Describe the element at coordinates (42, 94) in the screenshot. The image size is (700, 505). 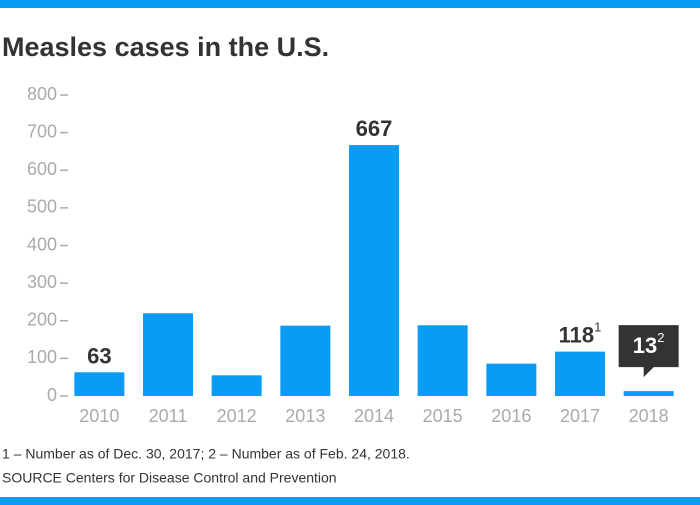
I see `y-tick-label: 800` at that location.